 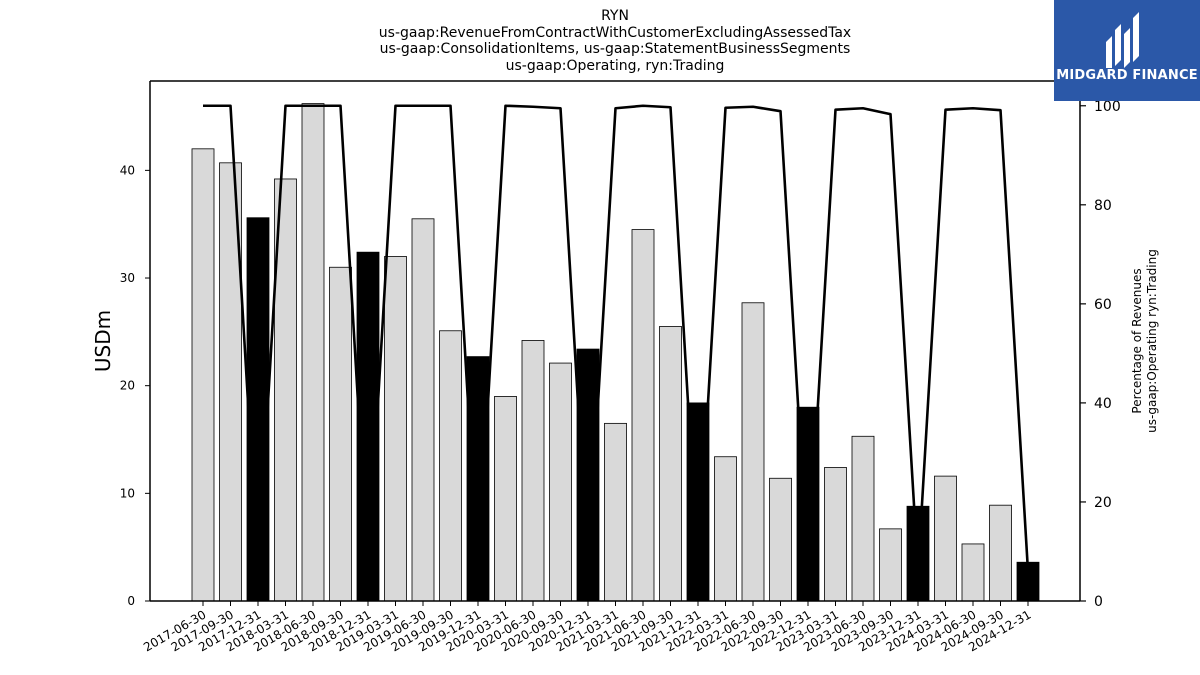 I want to click on right-tick-label: 100, so click(x=1107, y=107).